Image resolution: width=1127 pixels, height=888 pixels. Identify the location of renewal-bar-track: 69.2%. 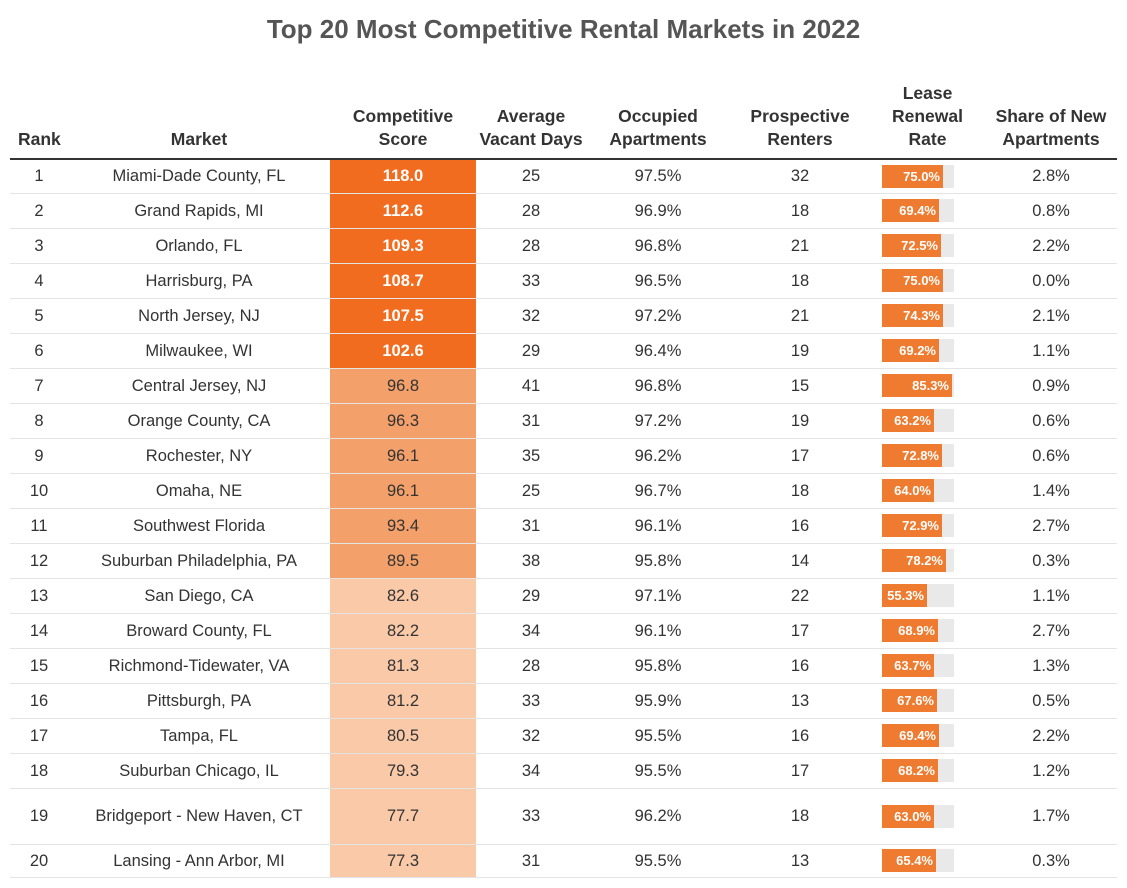
(918, 350).